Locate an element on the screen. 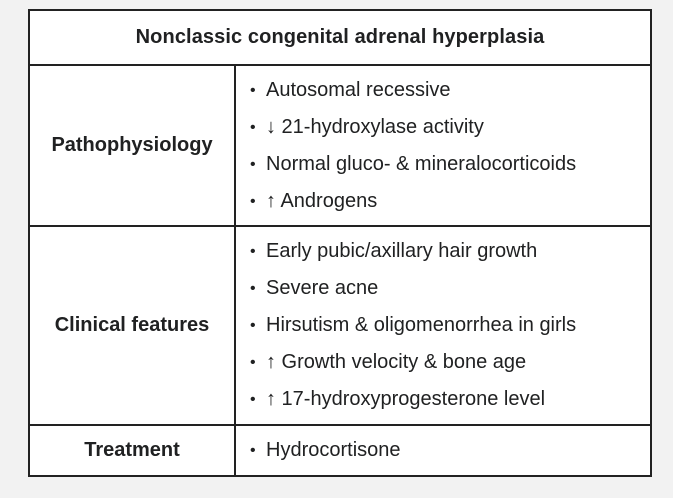  list-item-text: Normal gluco- & mineralocorticoids is located at coordinates (421, 163).